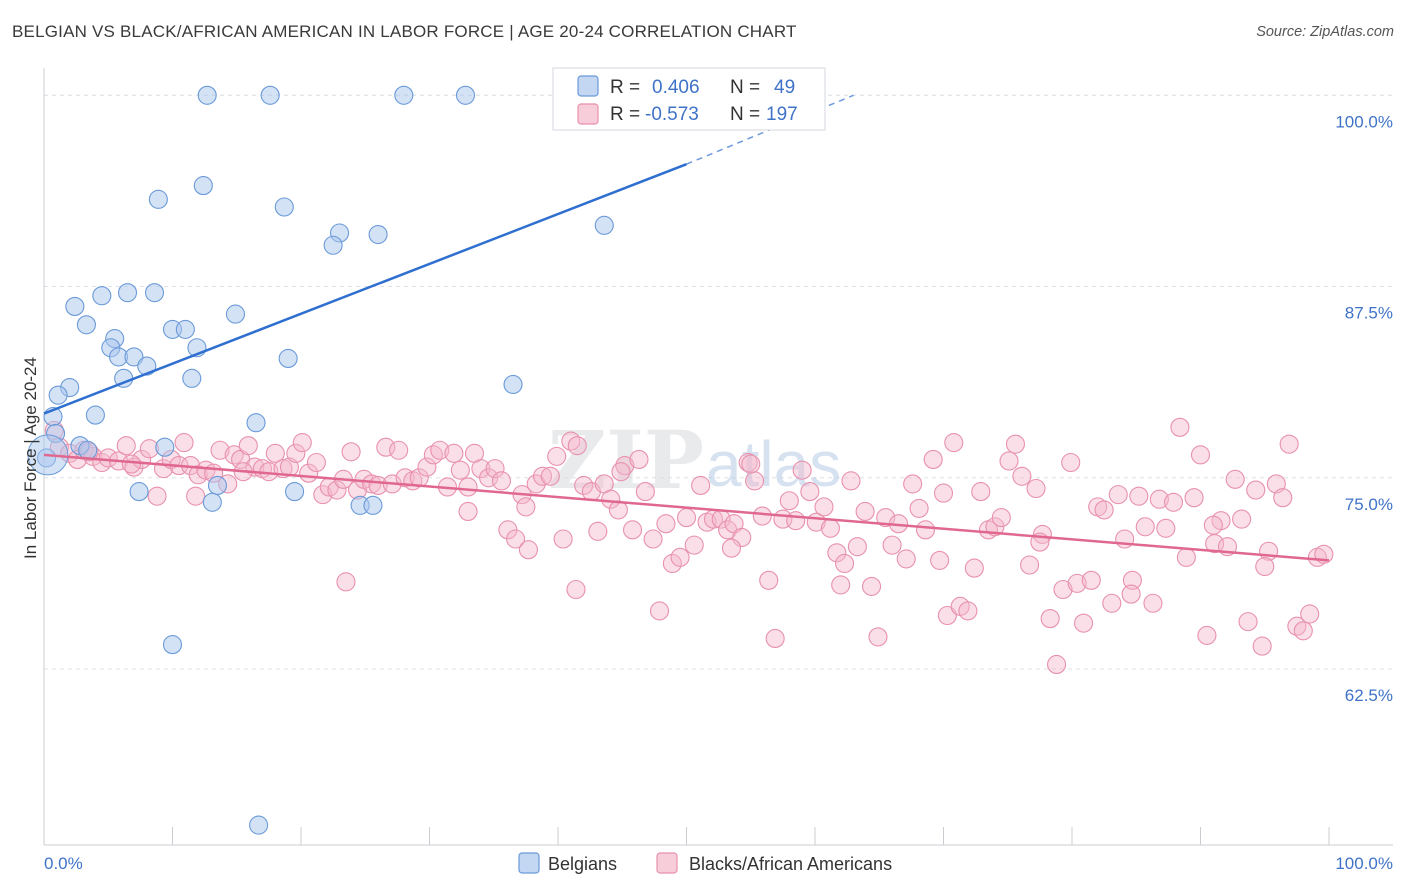 The height and width of the screenshot is (892, 1406). Describe the element at coordinates (1325, 32) in the screenshot. I see `chart-source: Source: ZipAtlas.com` at that location.